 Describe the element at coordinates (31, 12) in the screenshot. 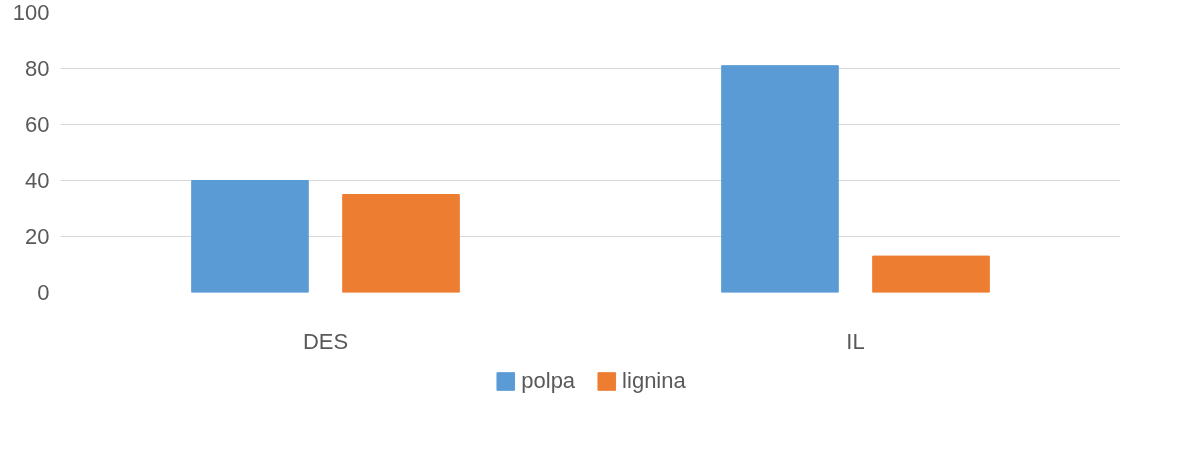

I see `y-tick-label: 100` at that location.